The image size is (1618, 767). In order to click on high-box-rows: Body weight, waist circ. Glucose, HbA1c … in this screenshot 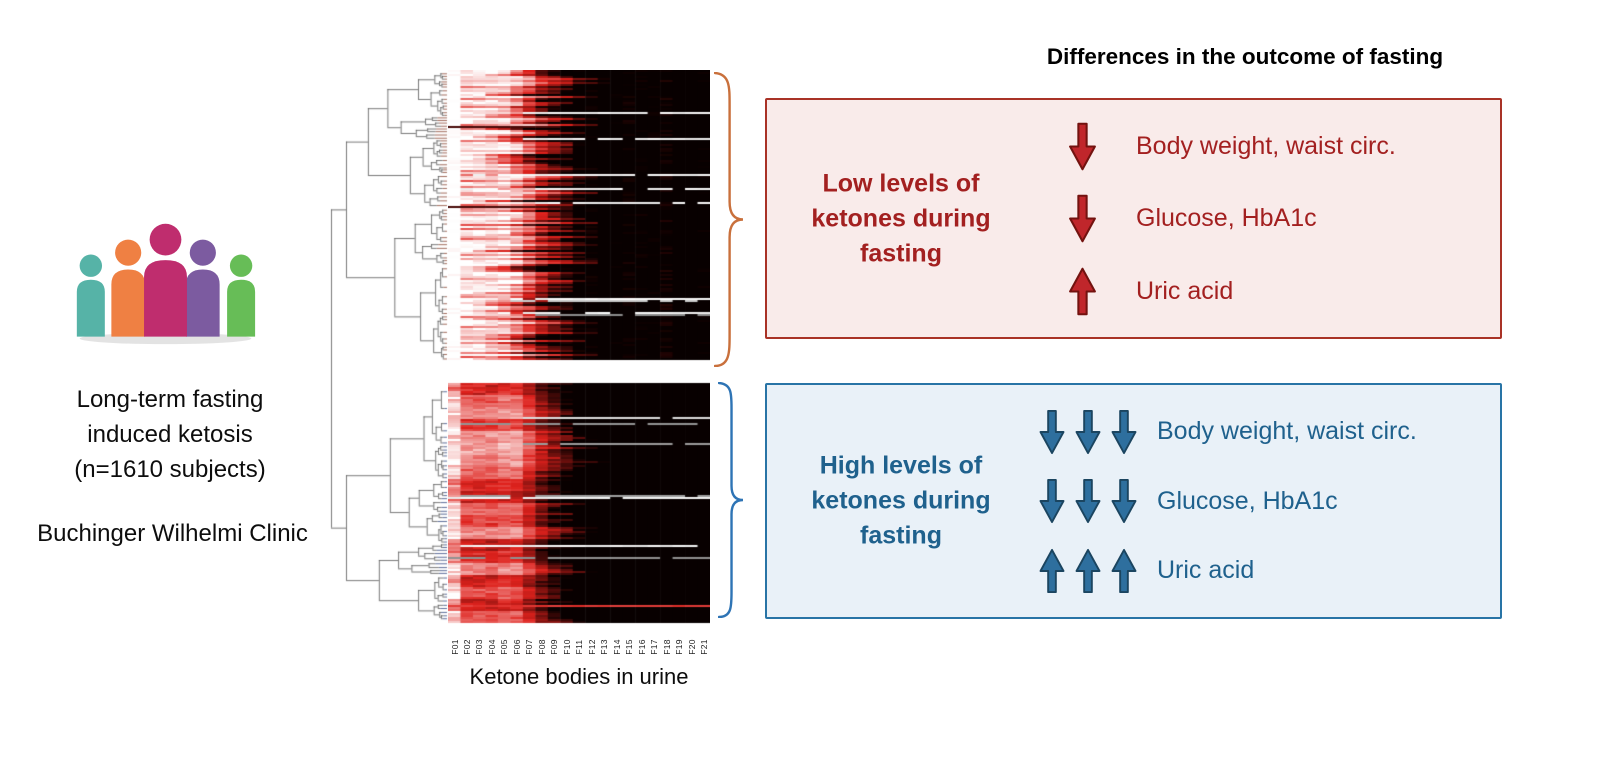, I will do `click(1257, 501)`.